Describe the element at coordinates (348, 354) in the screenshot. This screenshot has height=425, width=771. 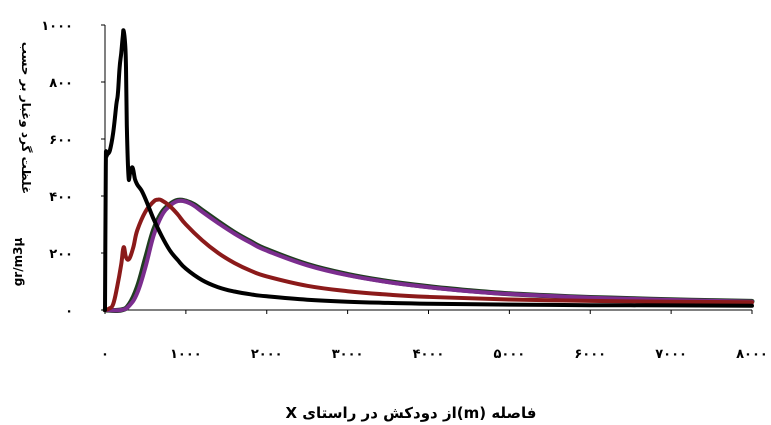
I see `x-tick-label: ۳۰۰۰` at that location.